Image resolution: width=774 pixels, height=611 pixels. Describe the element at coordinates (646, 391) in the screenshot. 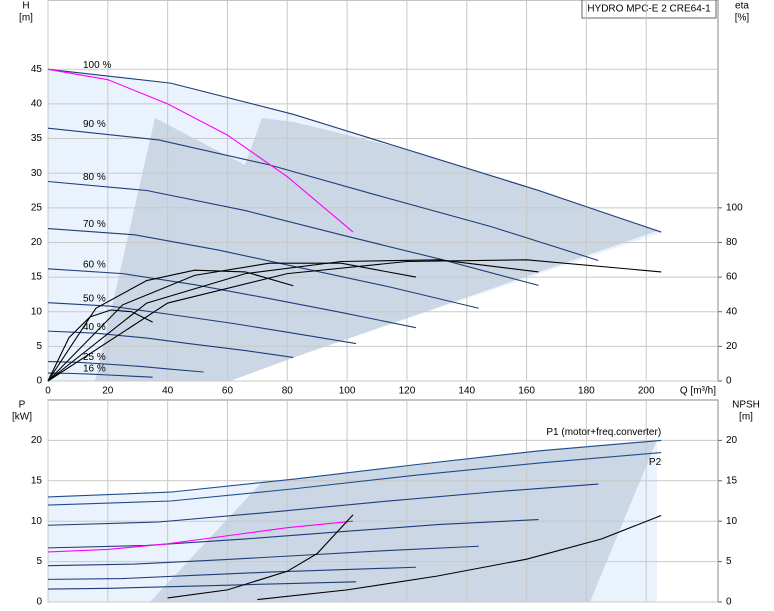

I see `x-tick-label: 200` at that location.